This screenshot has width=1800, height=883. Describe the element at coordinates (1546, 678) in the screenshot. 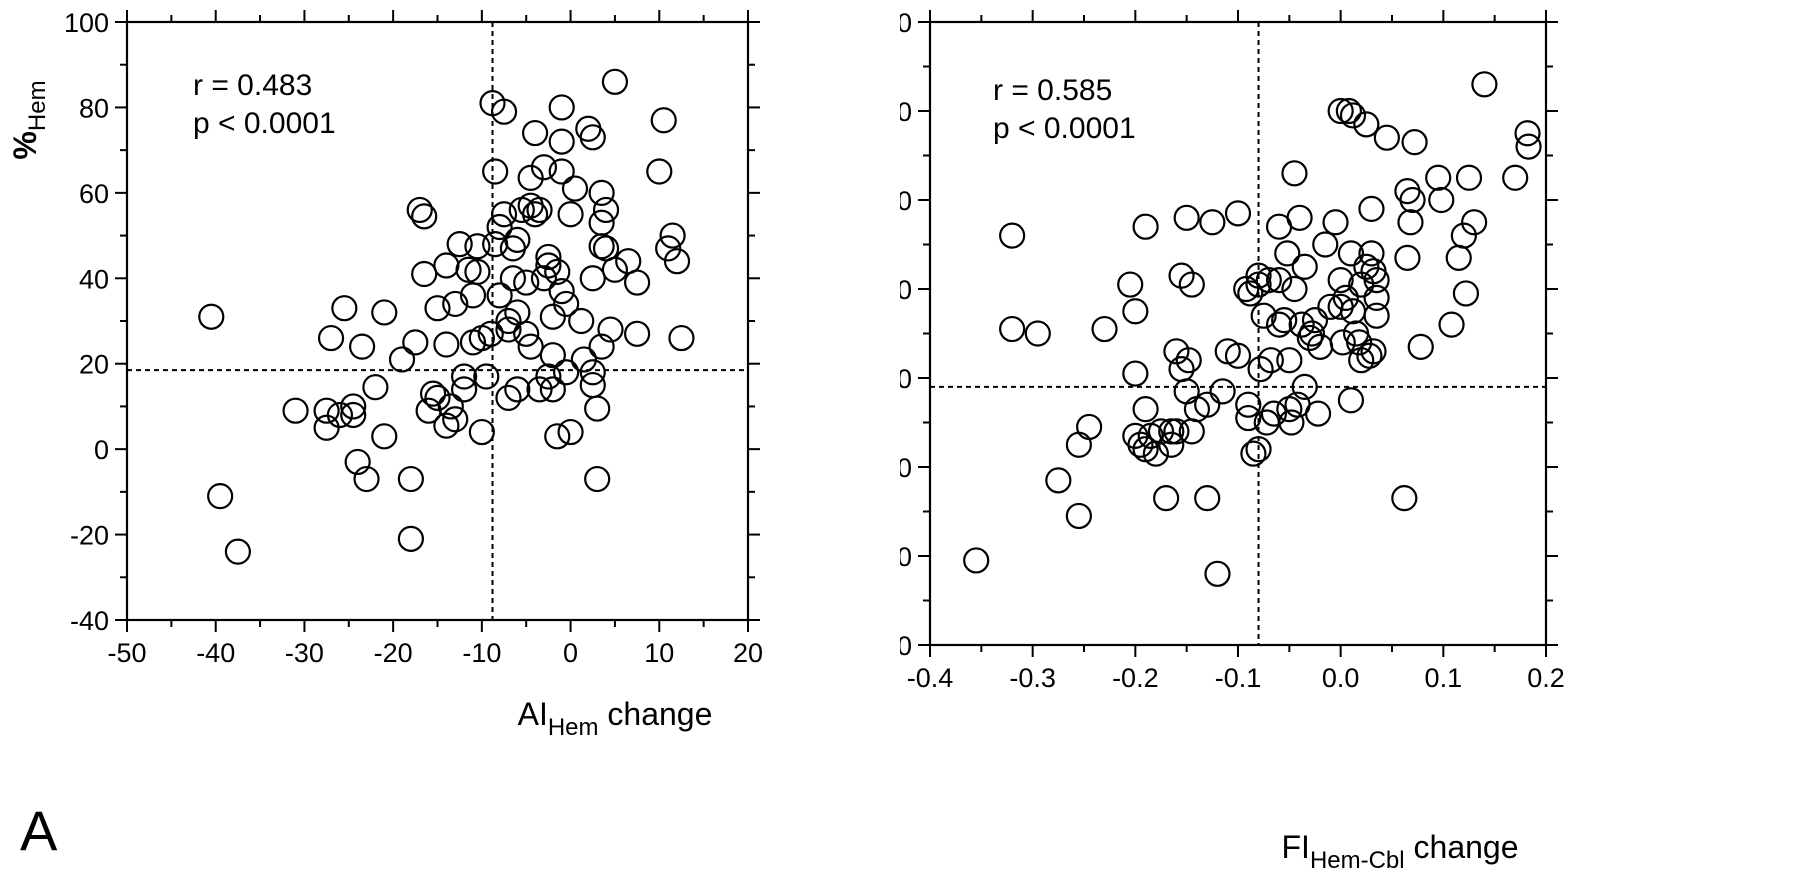

I see `x-tick-label: 0.2` at that location.